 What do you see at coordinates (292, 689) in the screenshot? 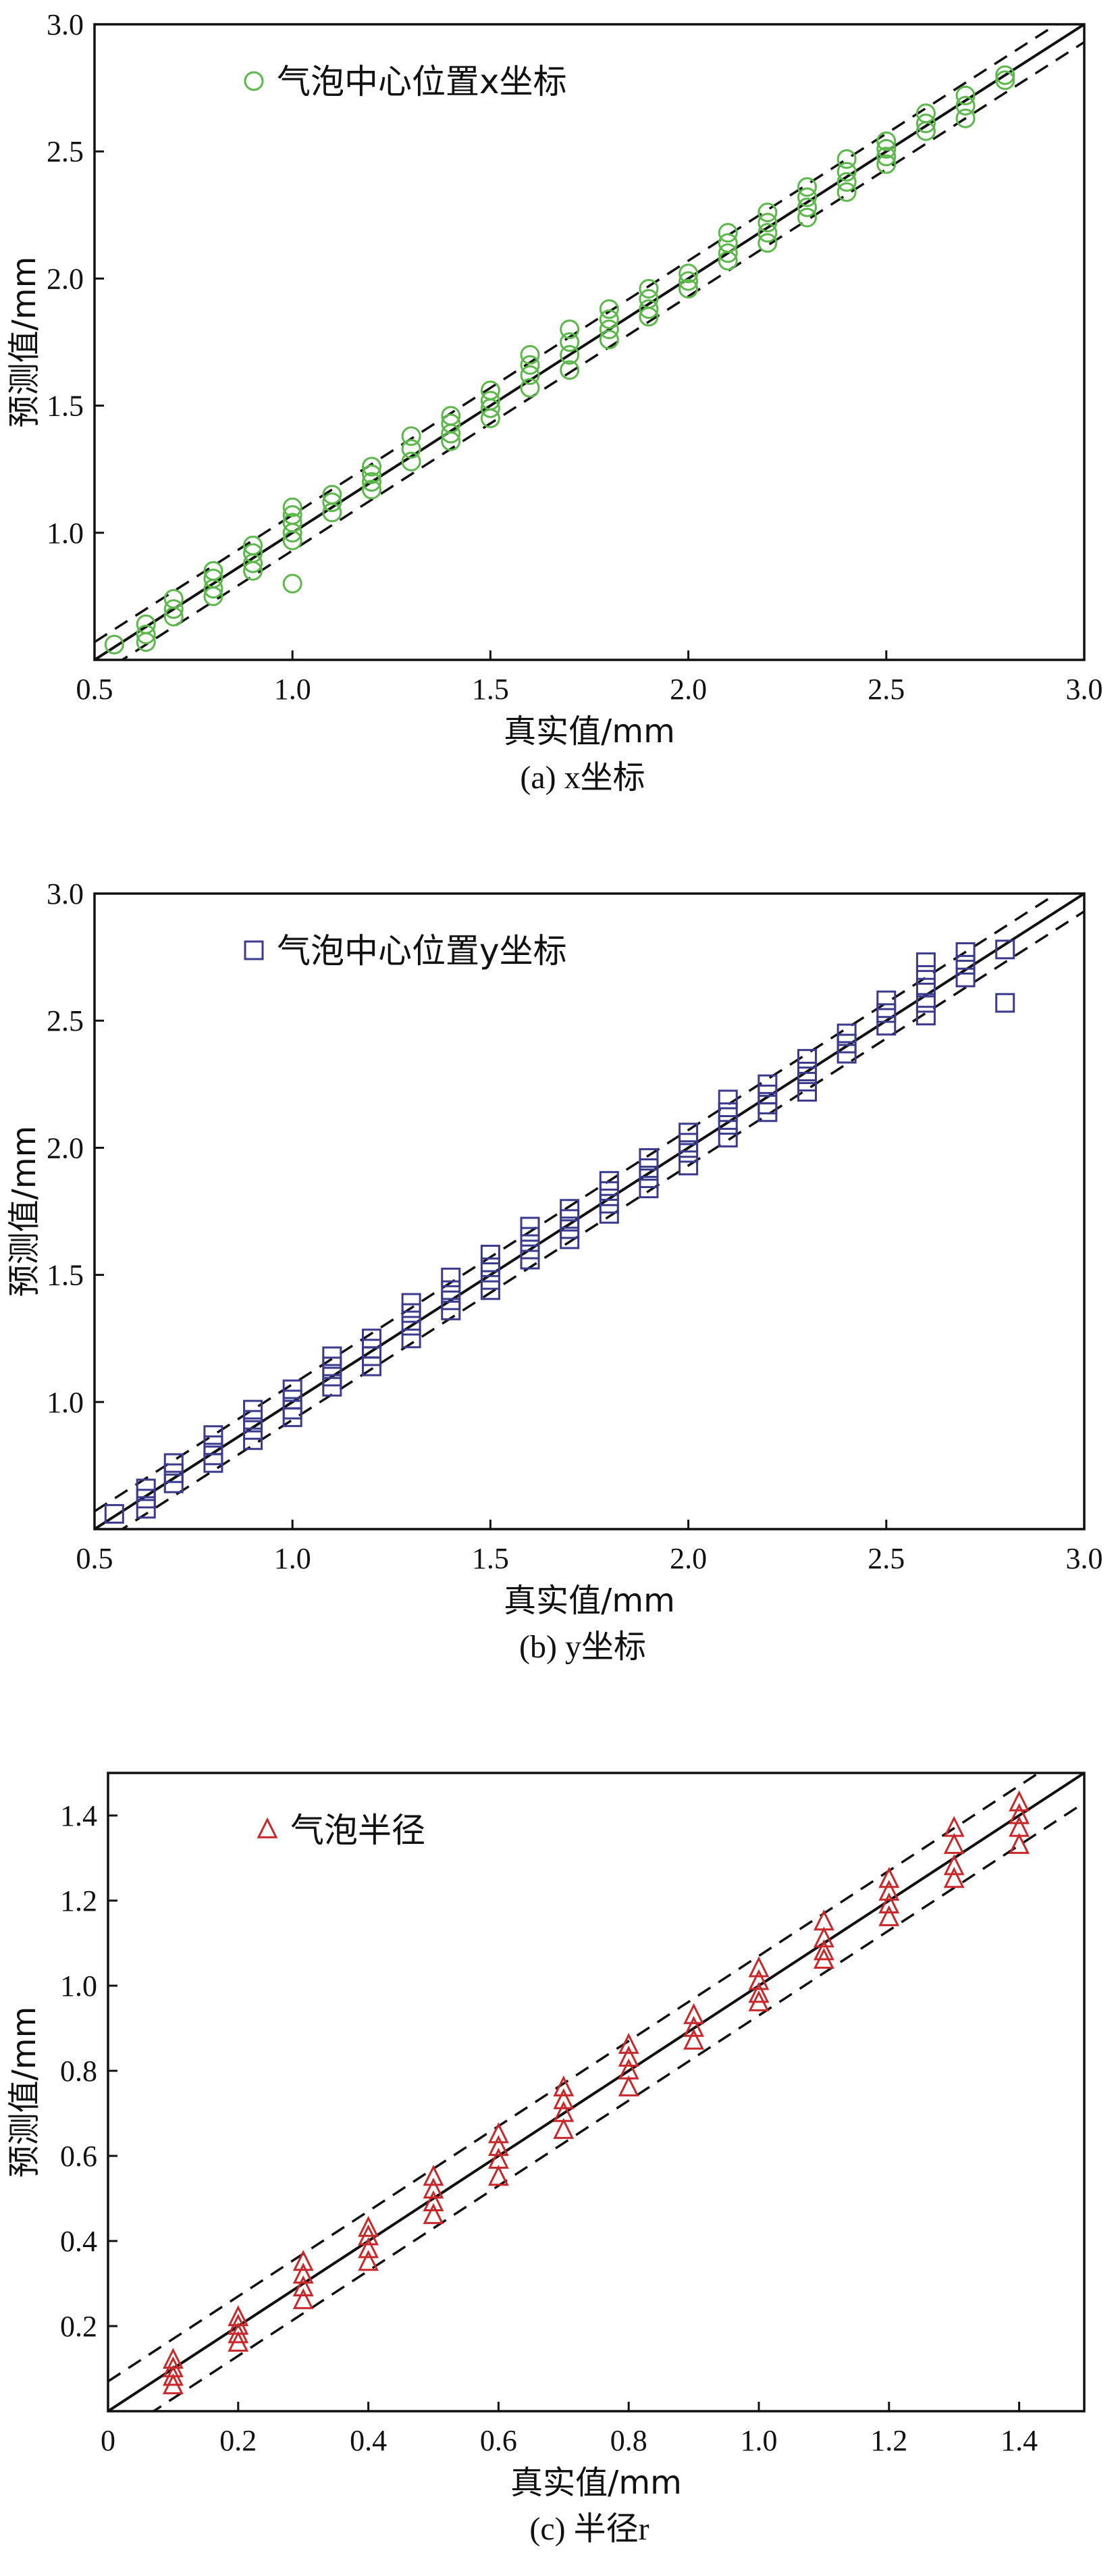
I see `x-tick-label: 1.0` at bounding box center [292, 689].